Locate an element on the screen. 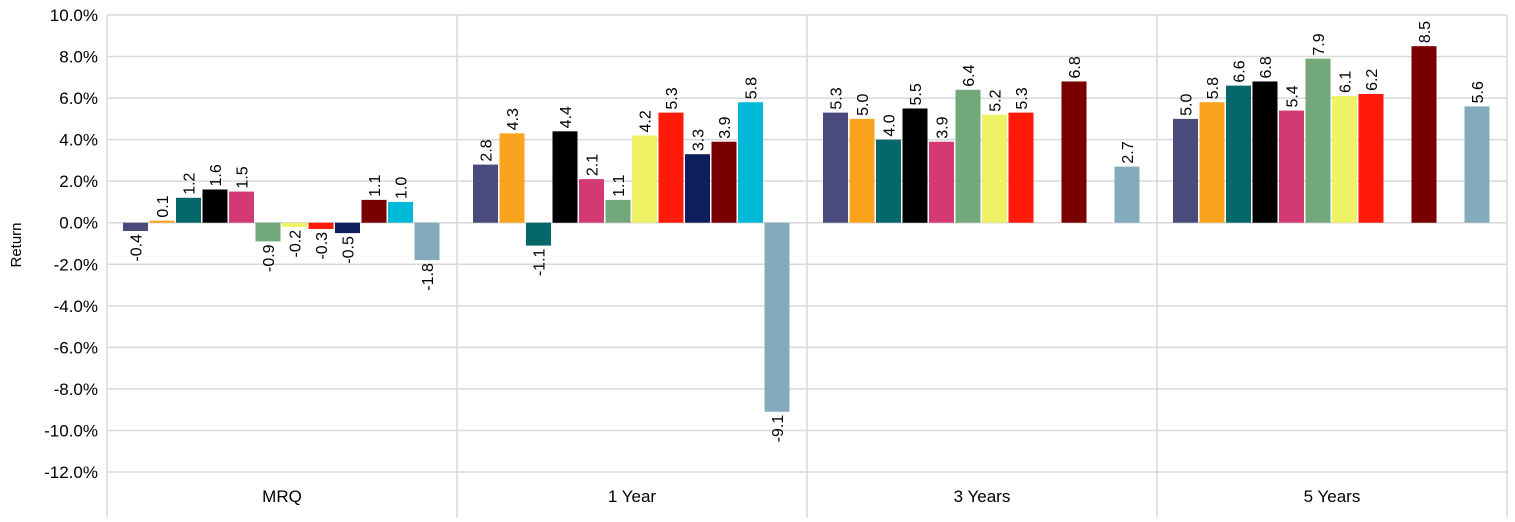 The height and width of the screenshot is (522, 1515). data-label: 1.0 is located at coordinates (402, 188).